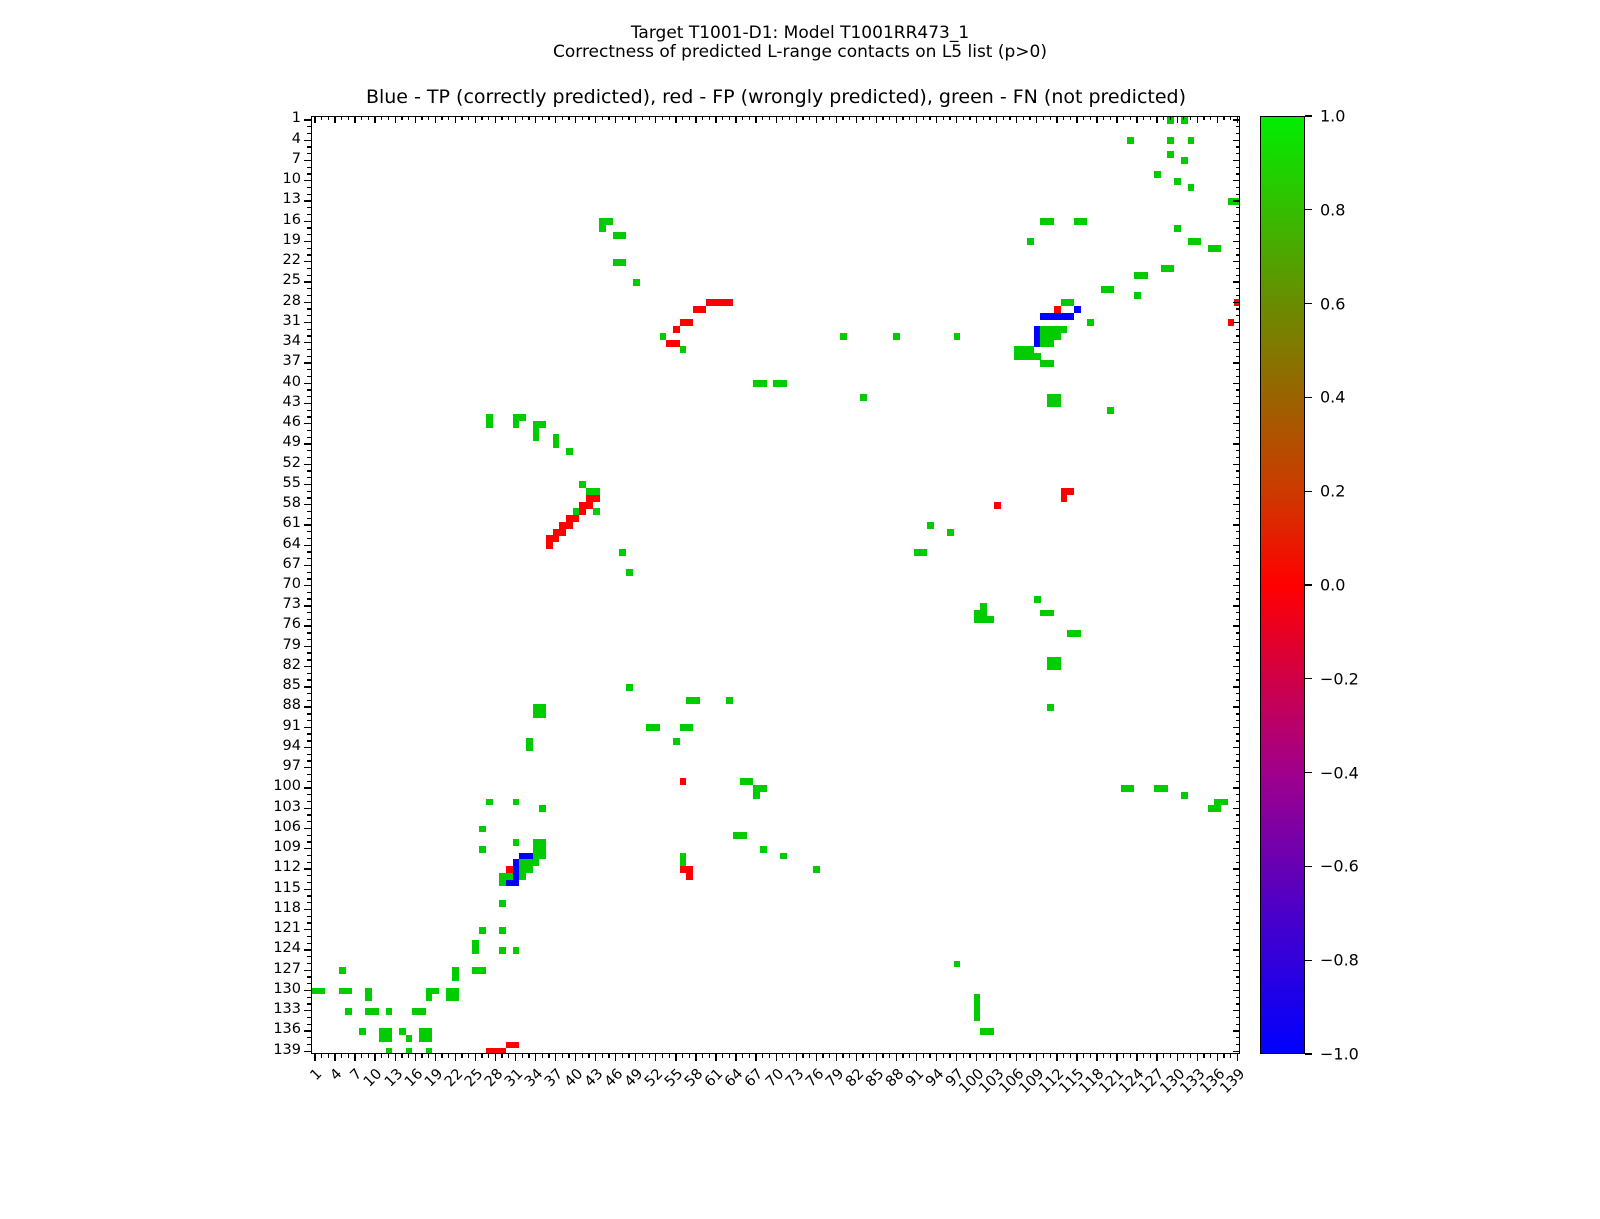 The width and height of the screenshot is (1600, 1219). I want to click on y-axis-tick-label: 37, so click(291, 361).